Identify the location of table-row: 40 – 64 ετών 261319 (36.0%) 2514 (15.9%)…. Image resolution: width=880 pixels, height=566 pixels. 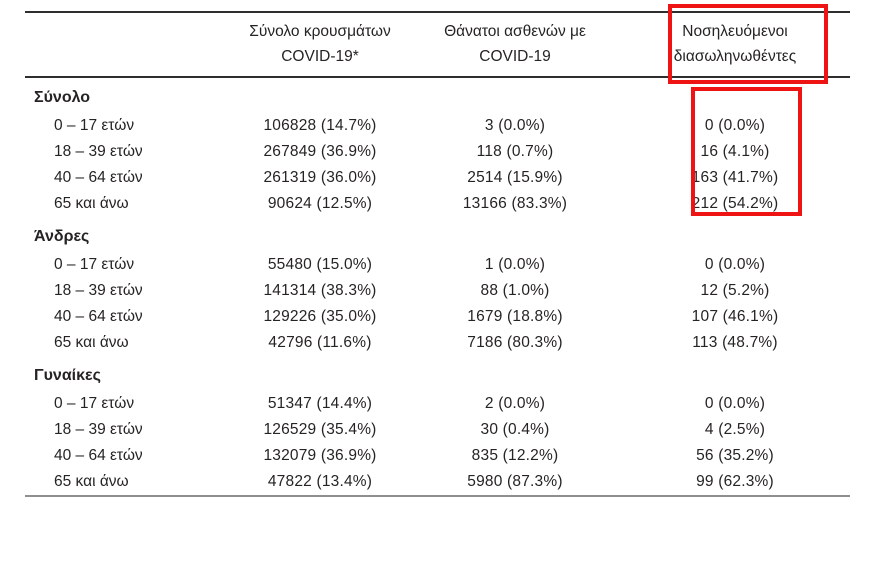
(437, 178).